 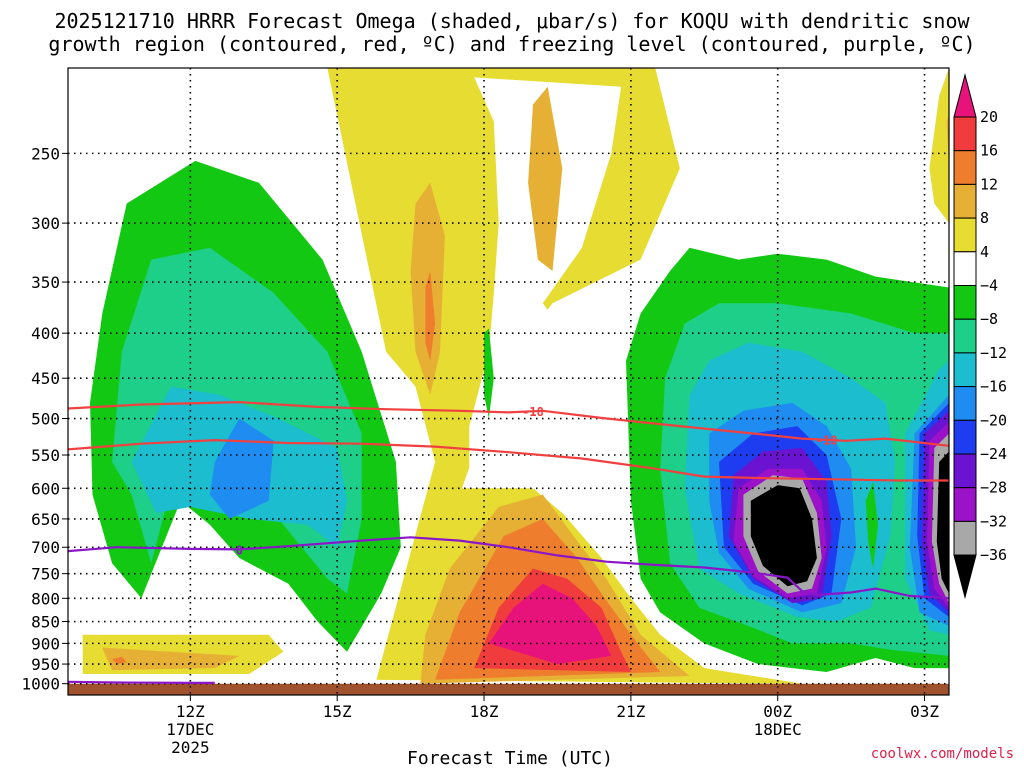 What do you see at coordinates (630, 711) in the screenshot?
I see `x-tick-label: 21Z` at bounding box center [630, 711].